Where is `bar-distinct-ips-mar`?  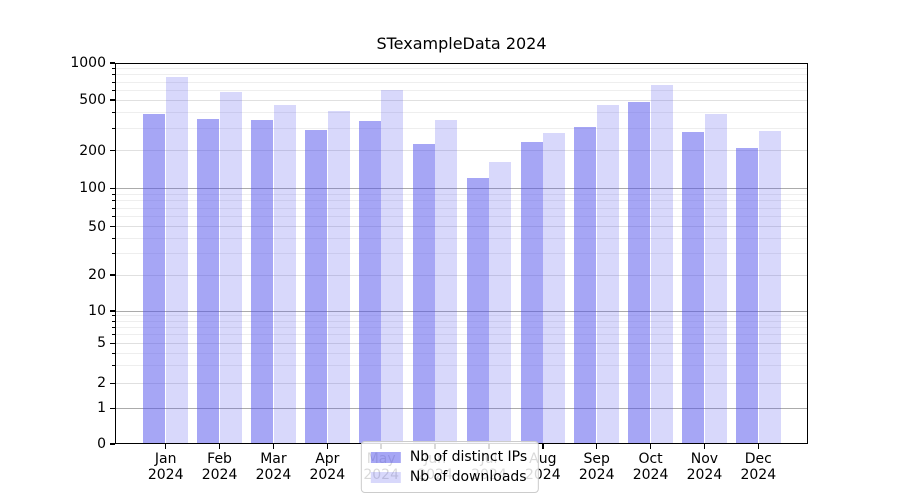 bar-distinct-ips-mar is located at coordinates (262, 281).